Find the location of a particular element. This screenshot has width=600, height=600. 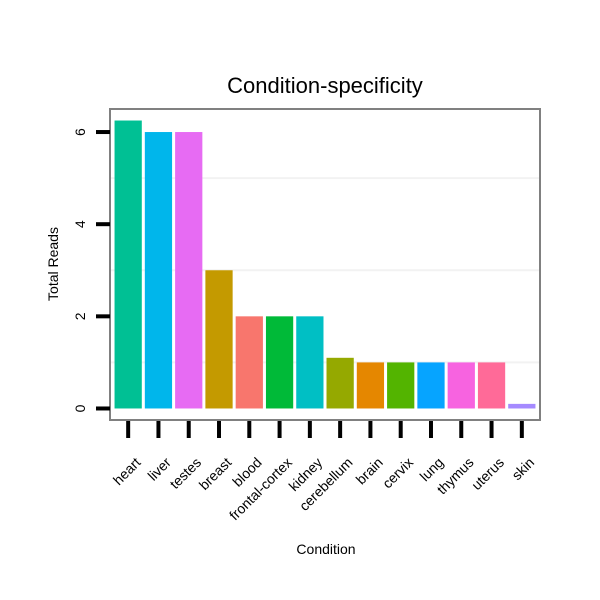

y-tick-label: 2 is located at coordinates (80, 316).